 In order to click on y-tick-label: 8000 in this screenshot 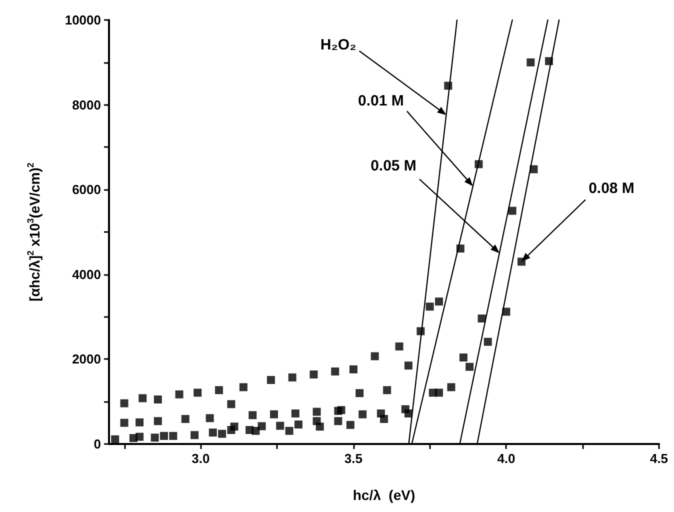, I will do `click(86, 104)`.